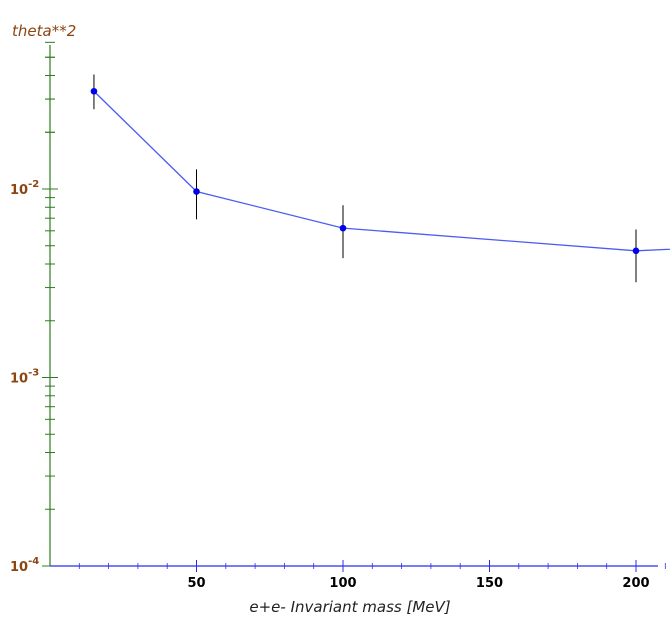  What do you see at coordinates (342, 583) in the screenshot?
I see `x-tick-label: 100` at bounding box center [342, 583].